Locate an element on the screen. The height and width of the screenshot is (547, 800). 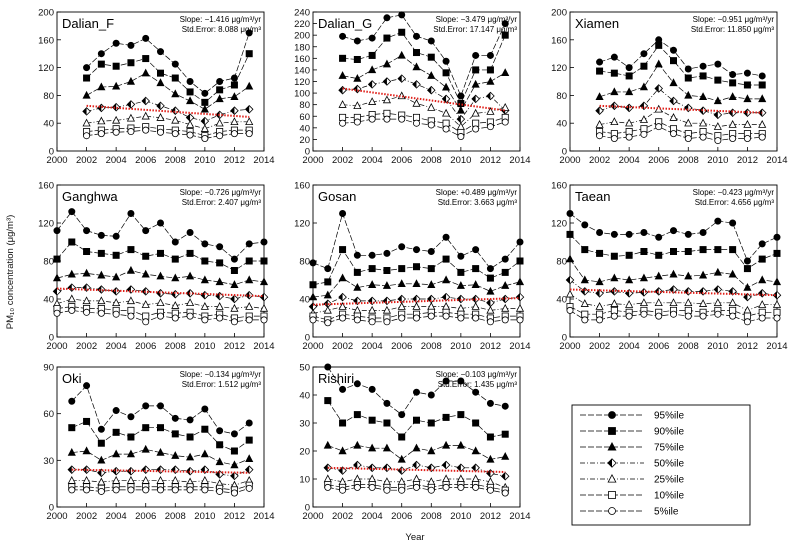
legend-label: 5%ile is located at coordinates (666, 512).